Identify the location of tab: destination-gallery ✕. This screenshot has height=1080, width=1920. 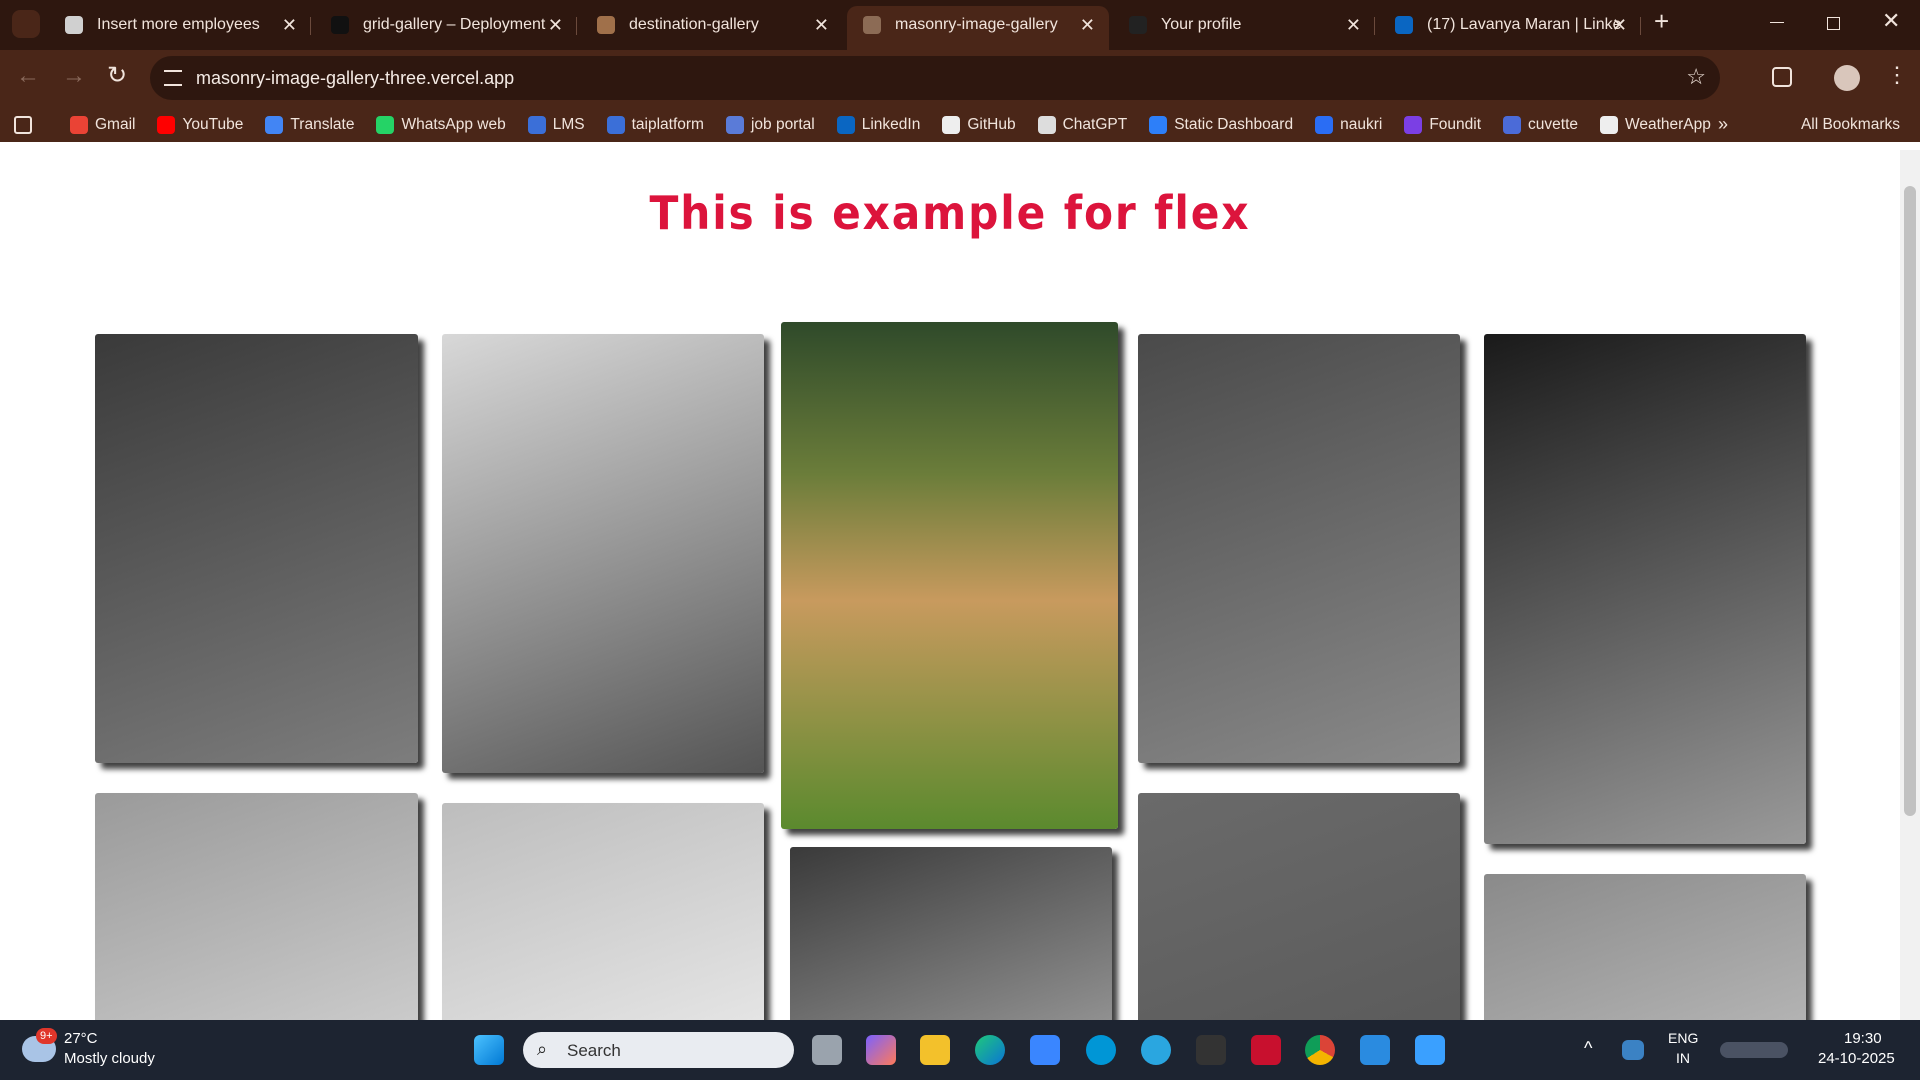
(712, 28).